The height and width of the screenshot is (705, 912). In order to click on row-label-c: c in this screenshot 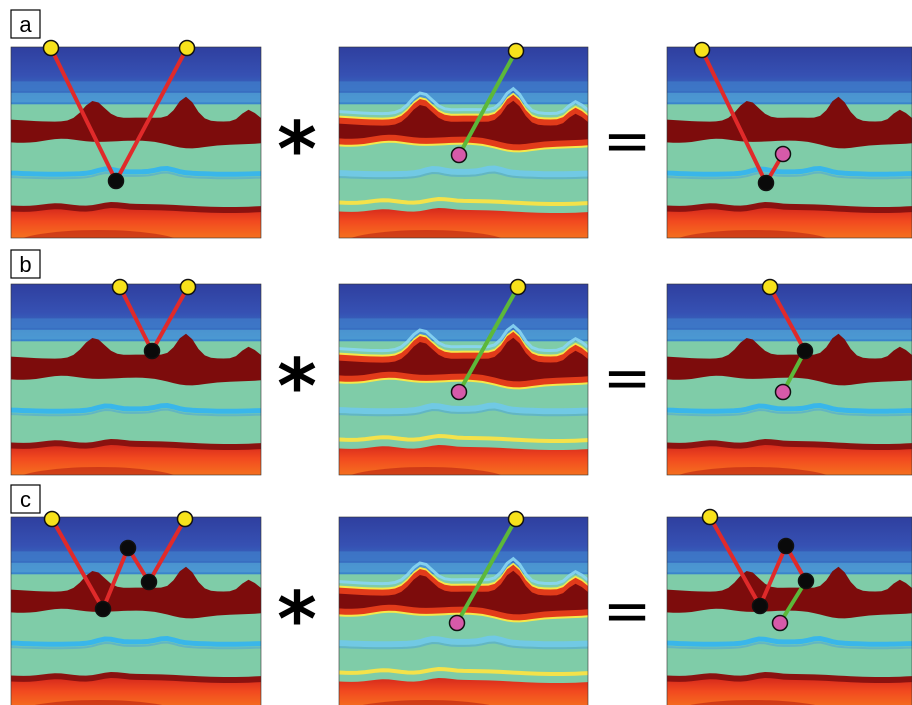, I will do `click(25, 499)`.